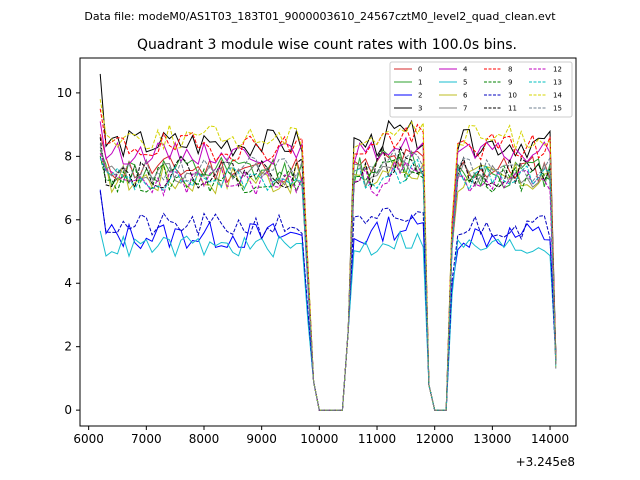  What do you see at coordinates (465, 109) in the screenshot?
I see `legend-label: 7` at bounding box center [465, 109].